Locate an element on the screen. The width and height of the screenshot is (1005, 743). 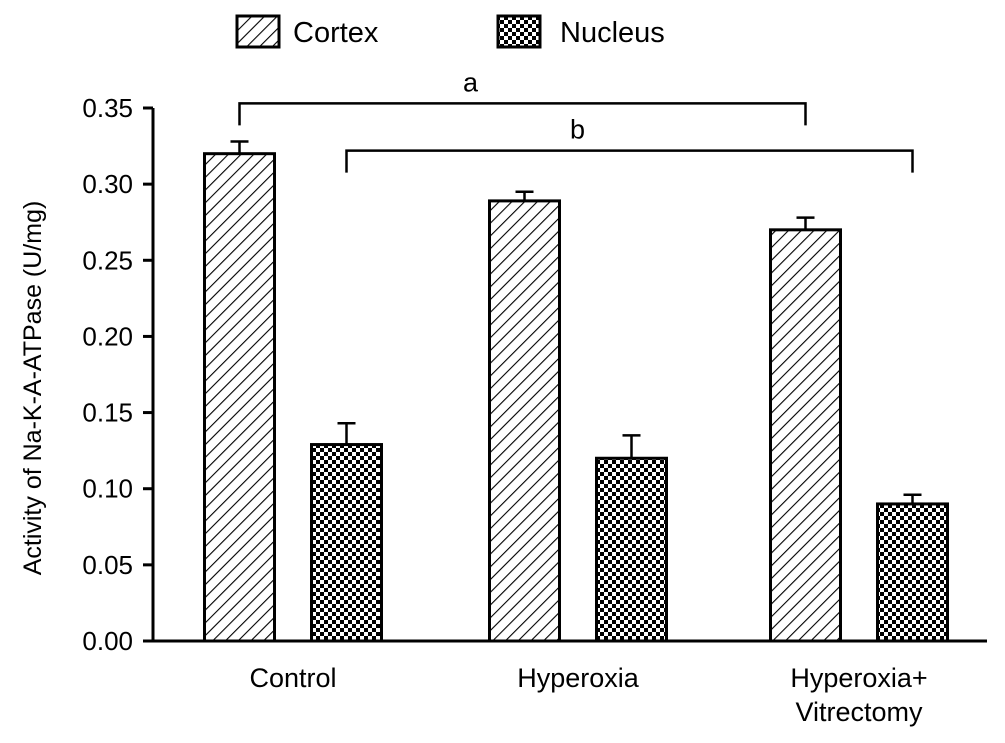
y-tick-label-6: 0.30 is located at coordinates (107, 184).